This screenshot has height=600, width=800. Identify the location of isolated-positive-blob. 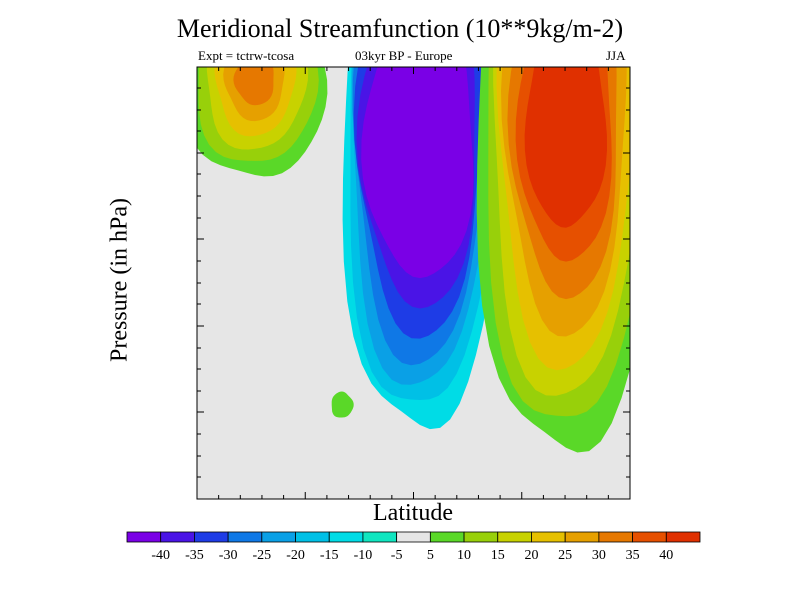
(342, 404).